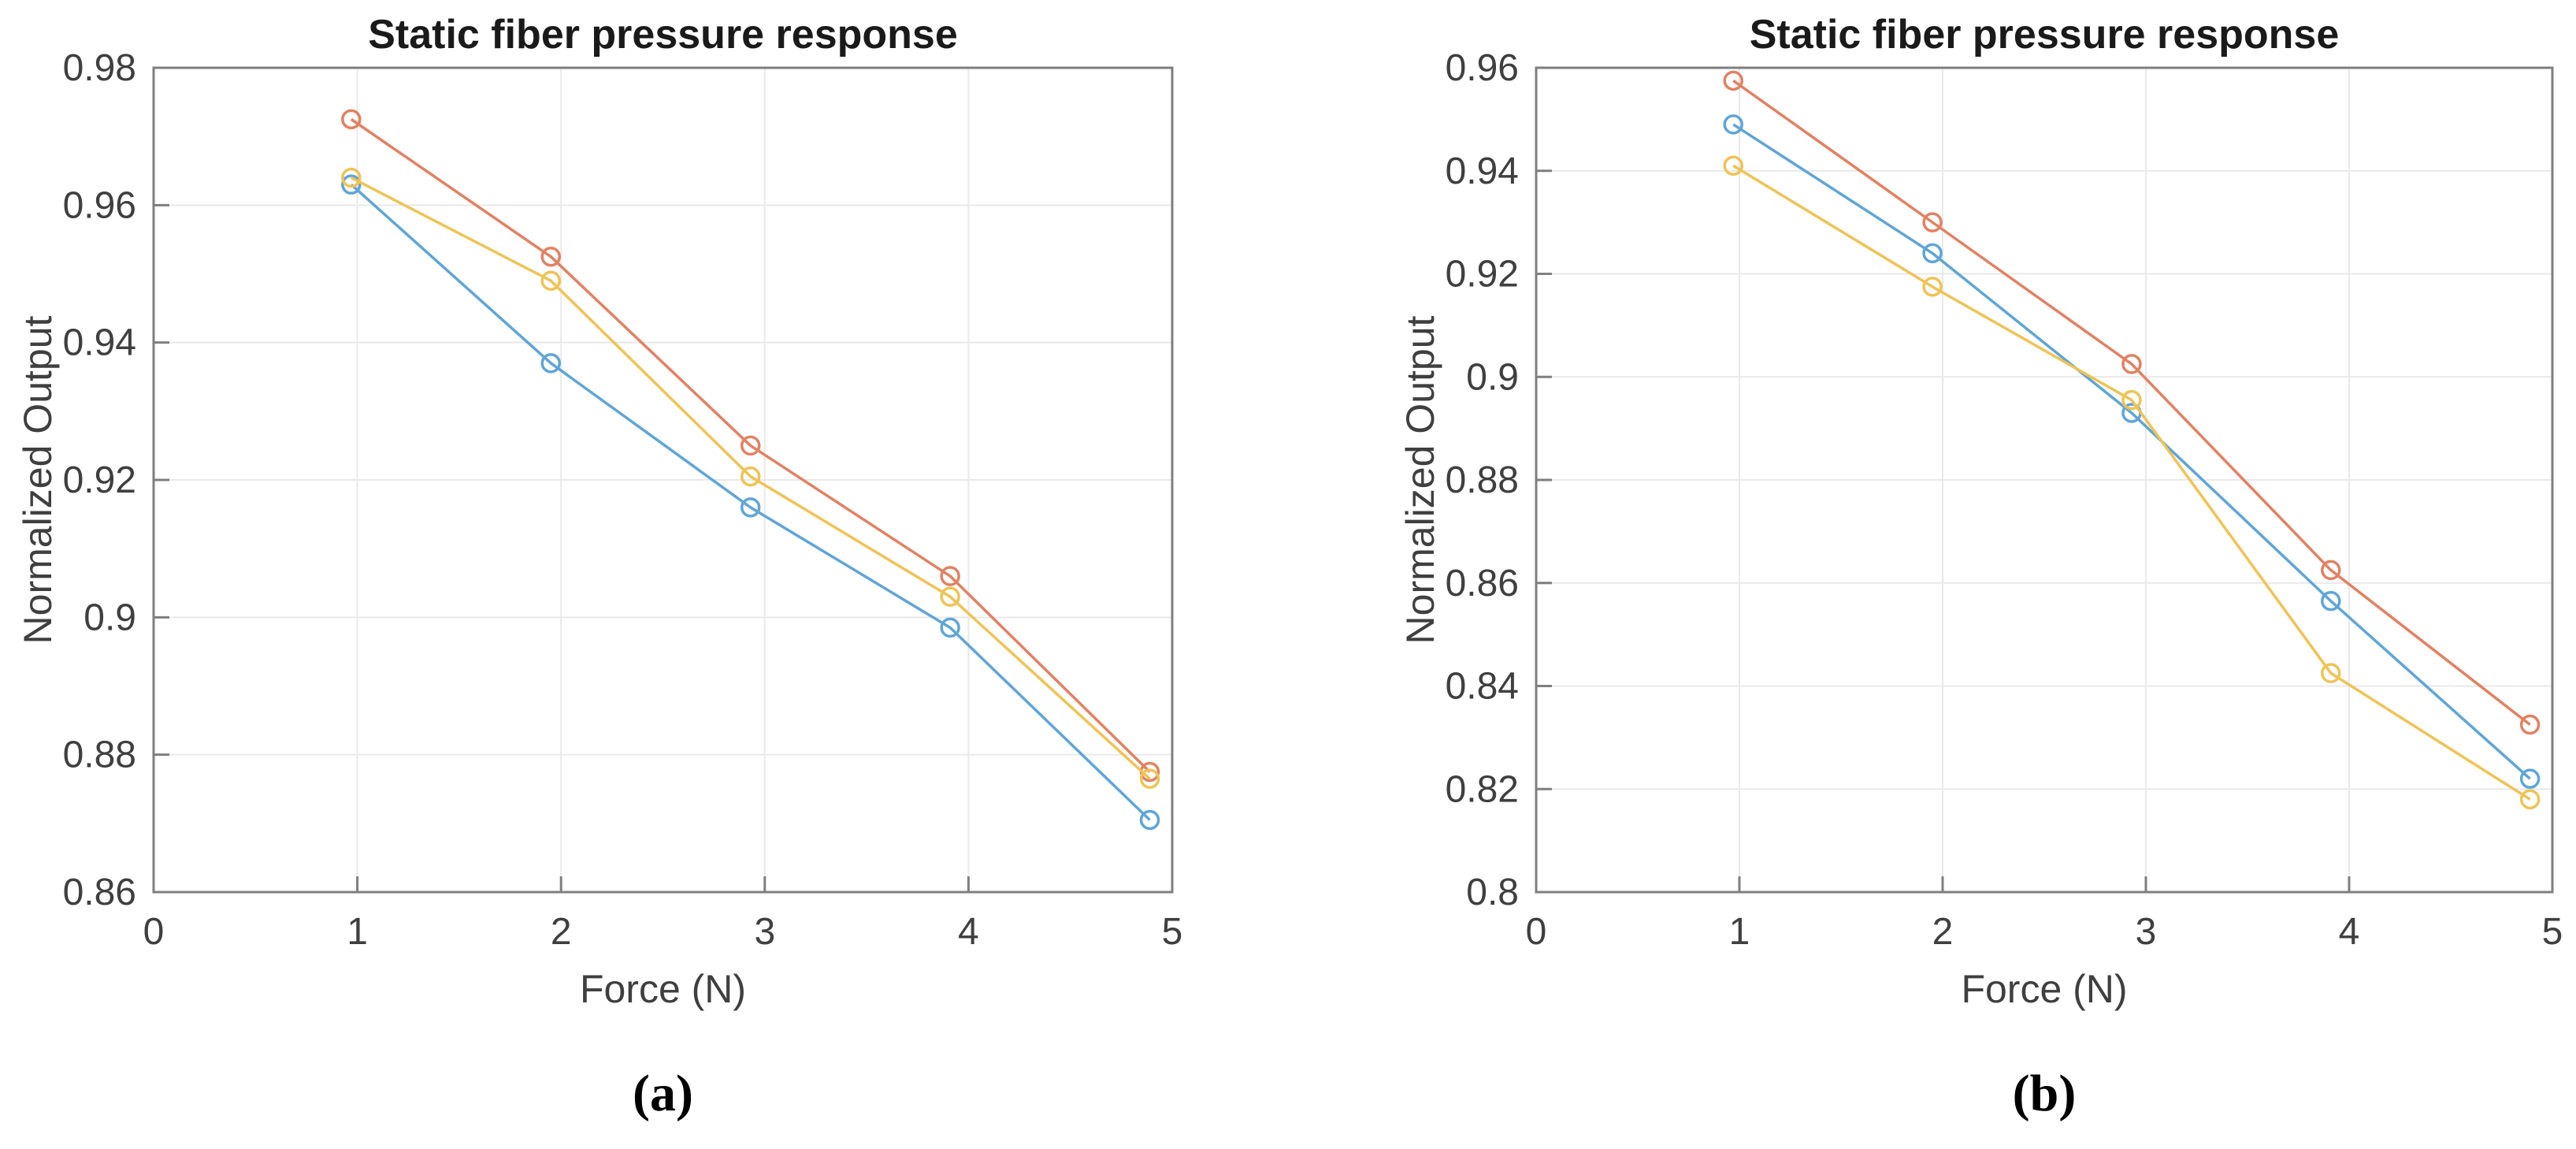  What do you see at coordinates (2044, 989) in the screenshot?
I see `chart-b-x-axis-label: Force (N)` at bounding box center [2044, 989].